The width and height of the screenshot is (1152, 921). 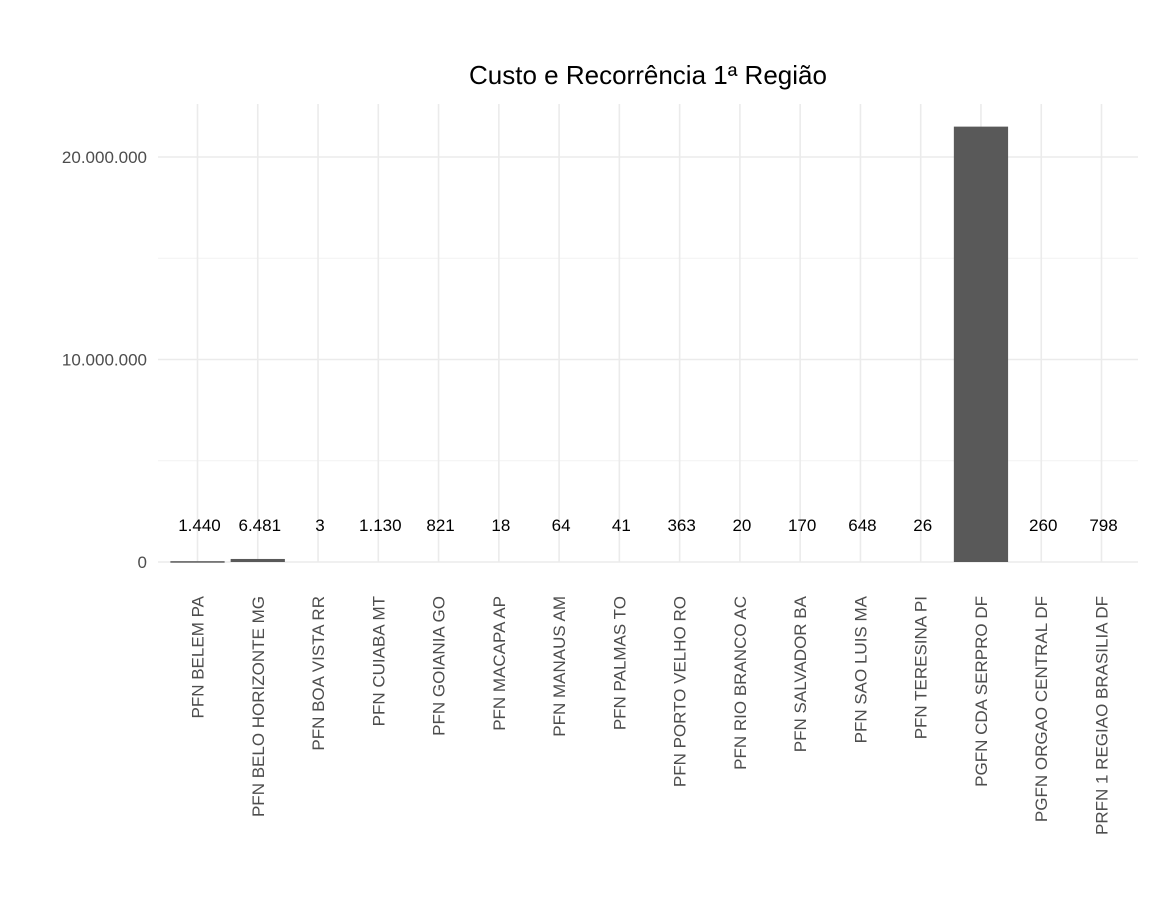 I want to click on data-label: 363, so click(x=681, y=525).